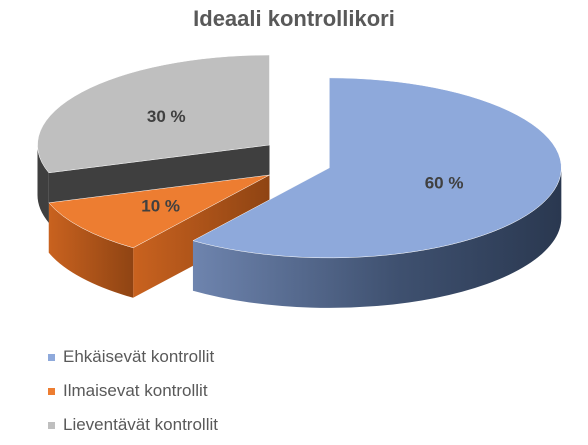 This screenshot has width=588, height=445. I want to click on slice-label-2: 30 %, so click(166, 116).